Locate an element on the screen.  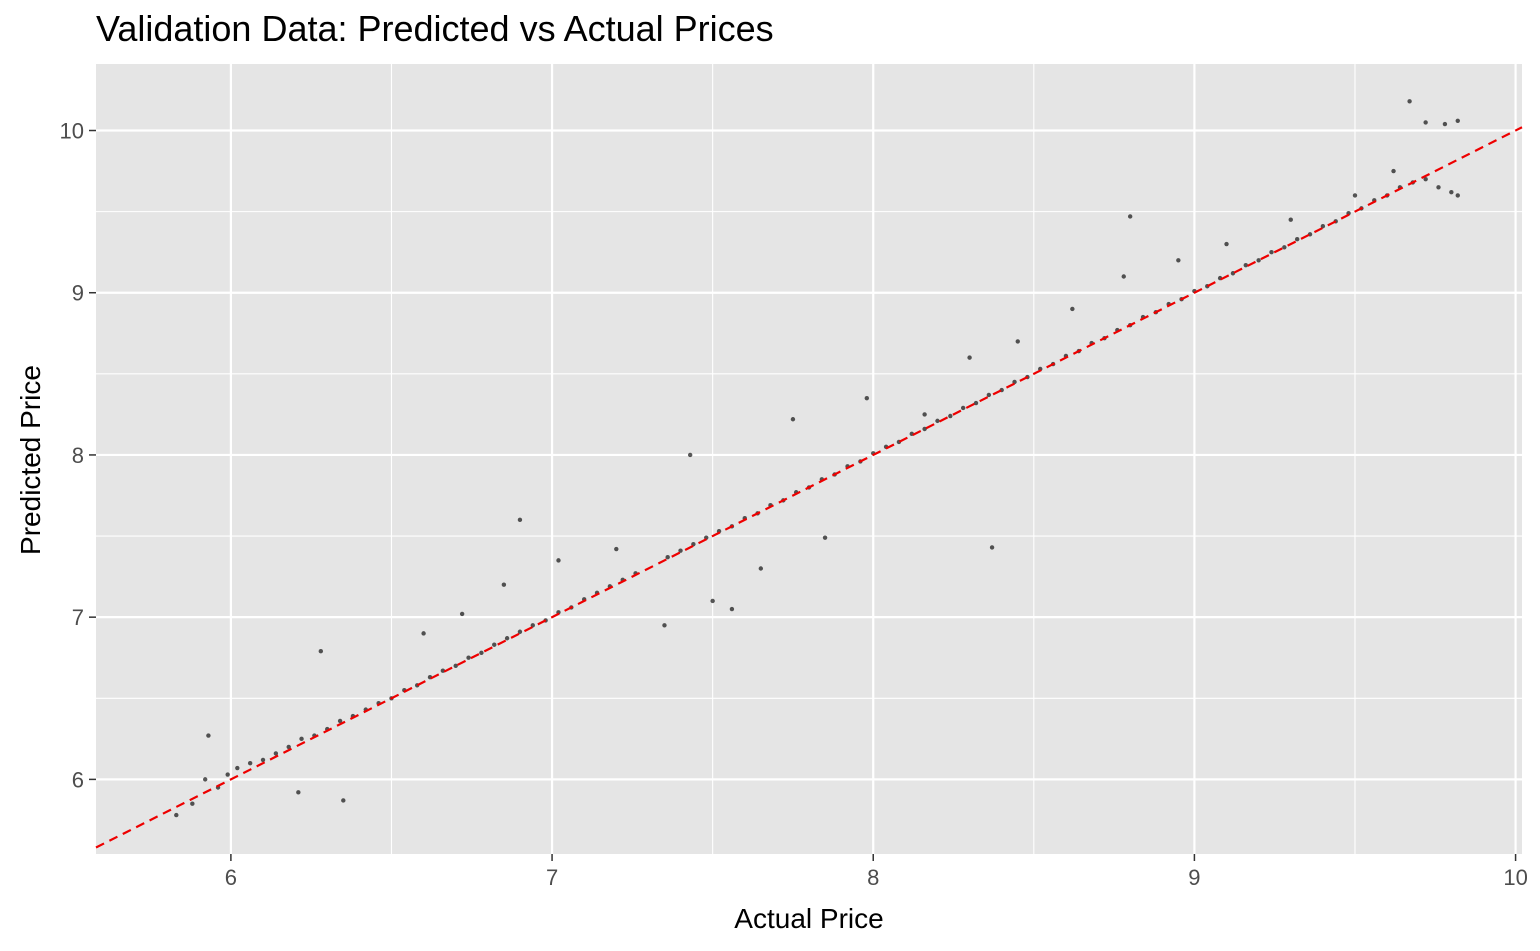
x-tick-label: 9 is located at coordinates (1194, 877).